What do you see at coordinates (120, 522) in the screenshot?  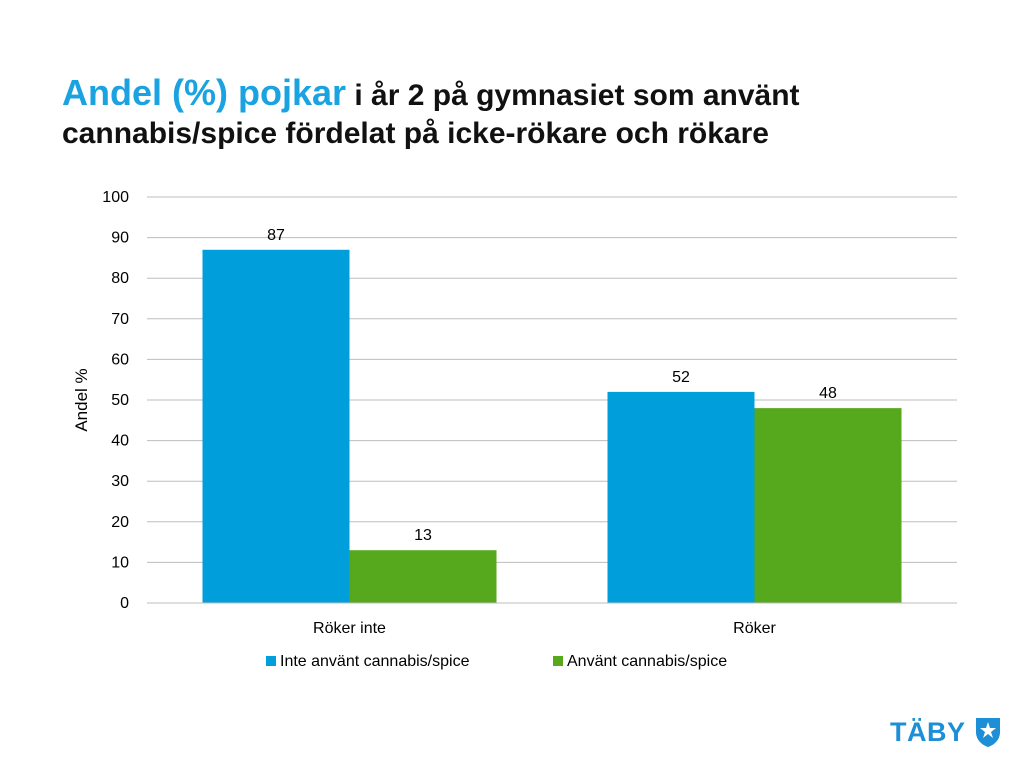 I see `y-tick-label: 20` at bounding box center [120, 522].